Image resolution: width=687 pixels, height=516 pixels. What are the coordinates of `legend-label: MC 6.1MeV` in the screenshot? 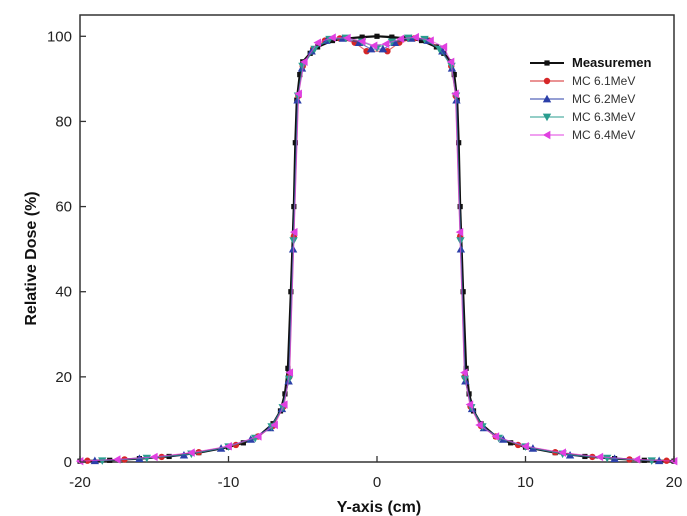 It's located at (603, 81).